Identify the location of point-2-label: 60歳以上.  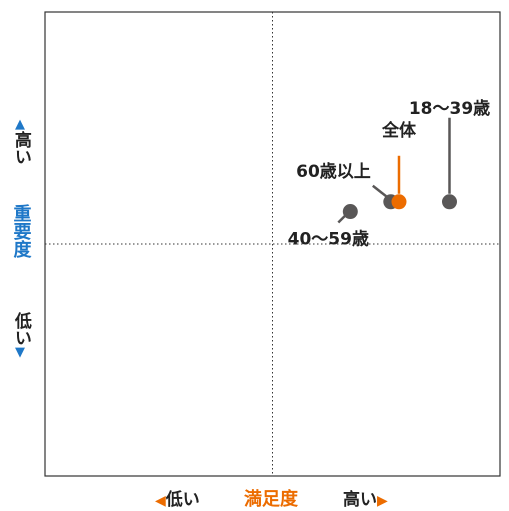
(333, 171).